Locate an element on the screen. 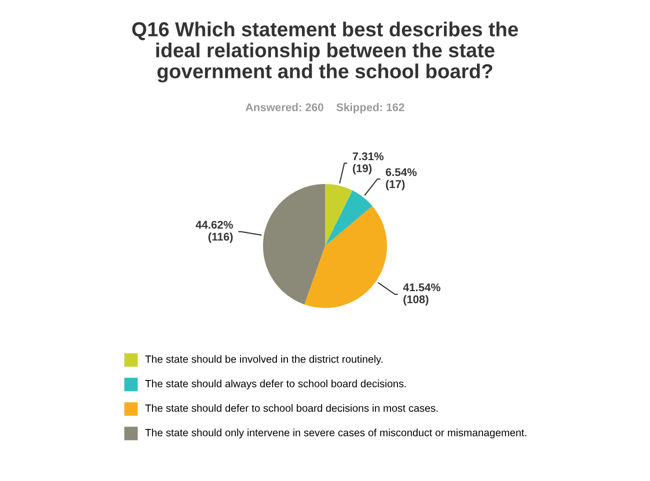 Image resolution: width=650 pixels, height=481 pixels. data-label: 6.54% (17) is located at coordinates (401, 179).